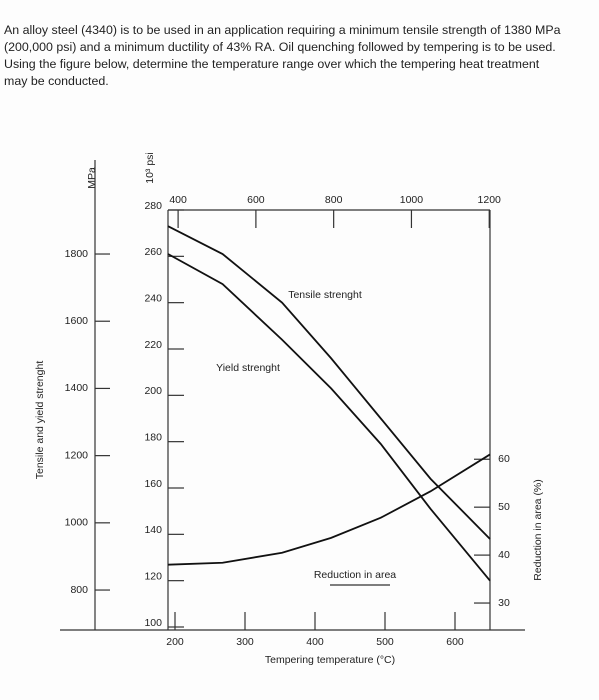 The image size is (599, 700). Describe the element at coordinates (334, 200) in the screenshot. I see `x2-tick-label: 800` at that location.